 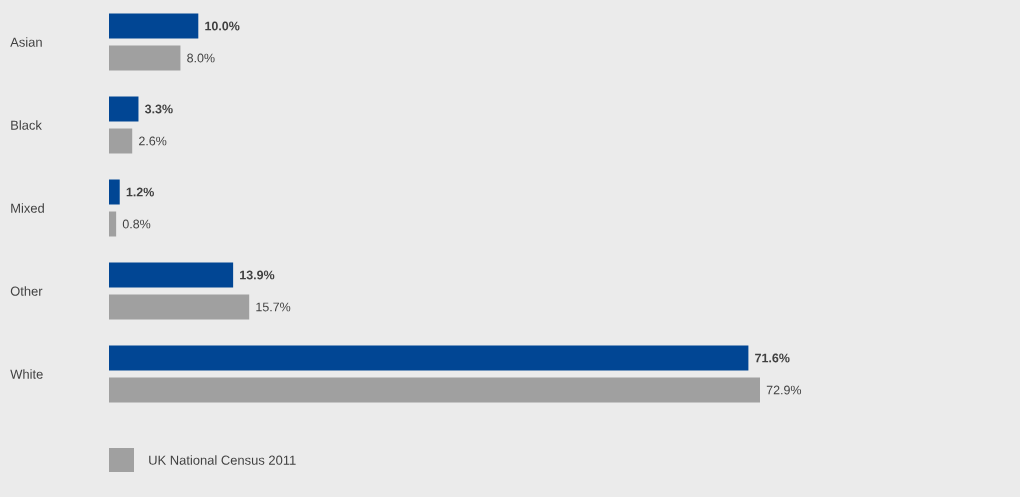 What do you see at coordinates (222, 460) in the screenshot?
I see `legend-label: UK National Census 2011` at bounding box center [222, 460].